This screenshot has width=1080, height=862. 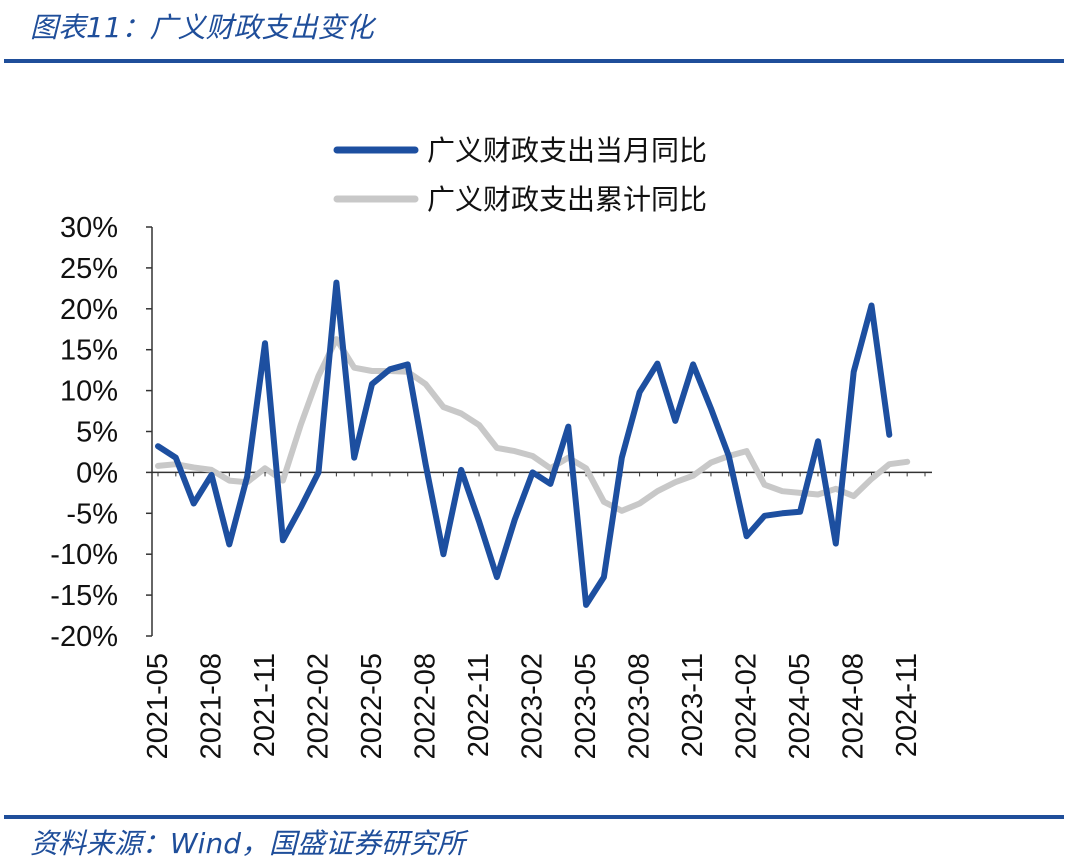 I want to click on x-tick-label: 2023-02, so click(x=533, y=706).